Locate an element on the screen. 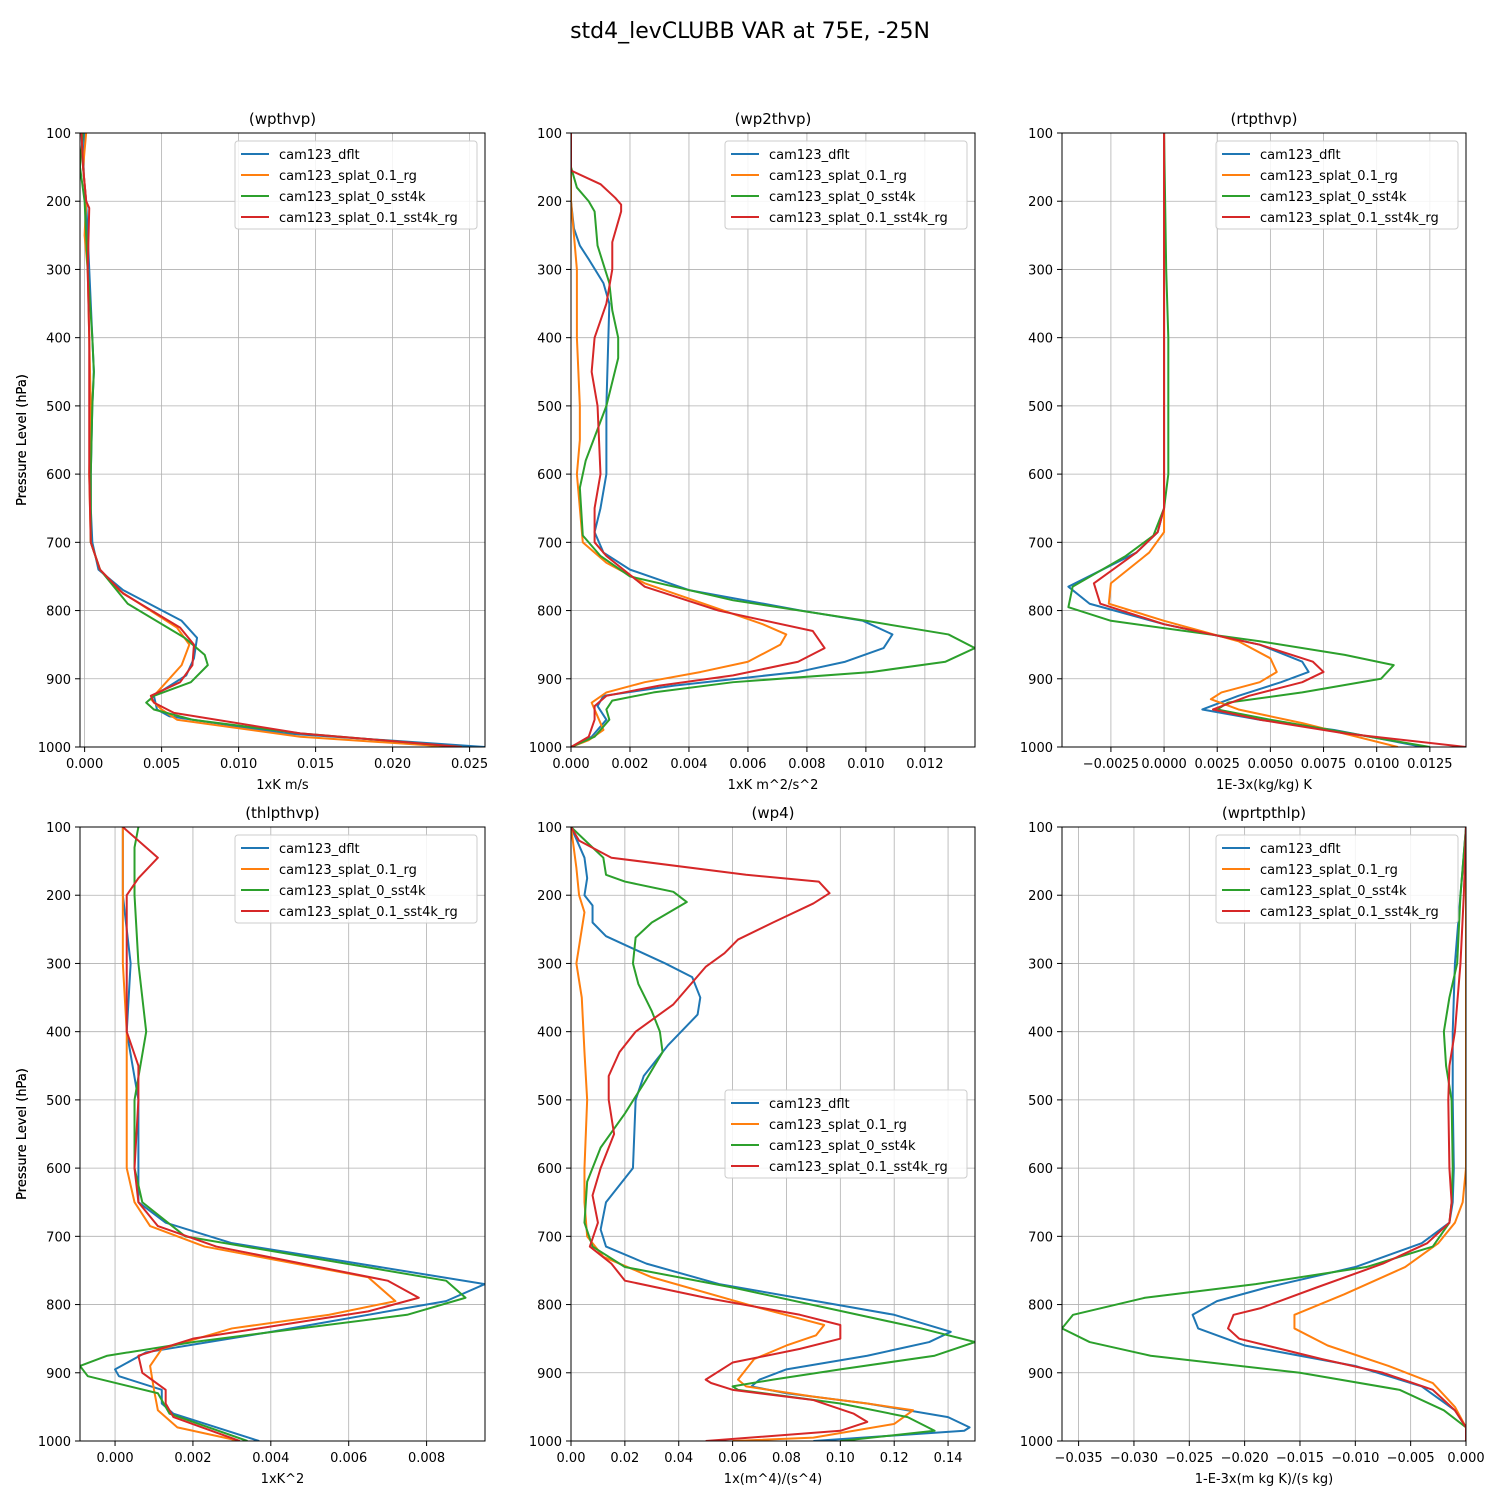 This screenshot has height=1500, width=1500. x-tick-label: 0.002 is located at coordinates (192, 1458).